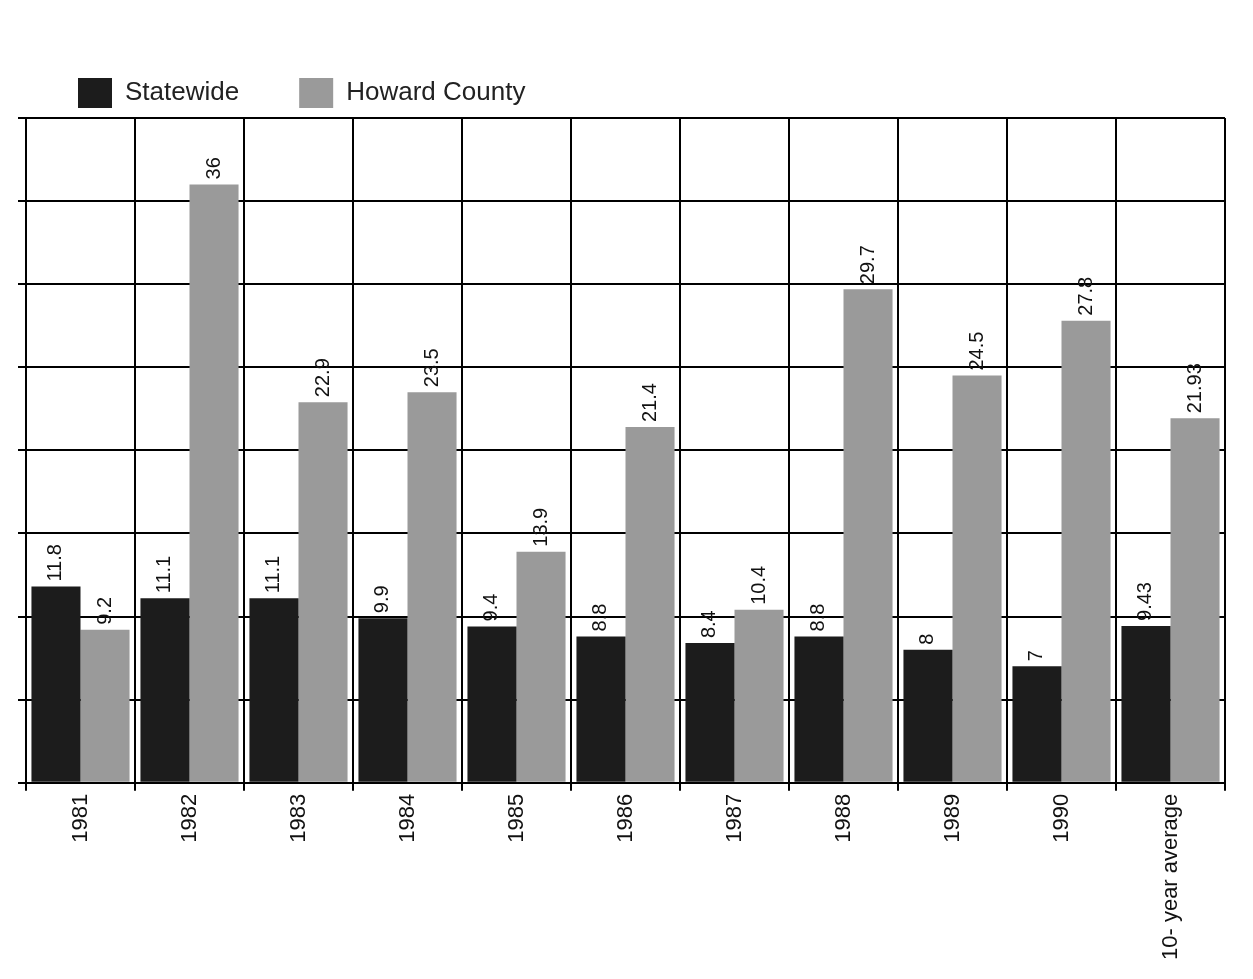 The height and width of the screenshot is (979, 1253). I want to click on data-label: 29.7, so click(866, 265).